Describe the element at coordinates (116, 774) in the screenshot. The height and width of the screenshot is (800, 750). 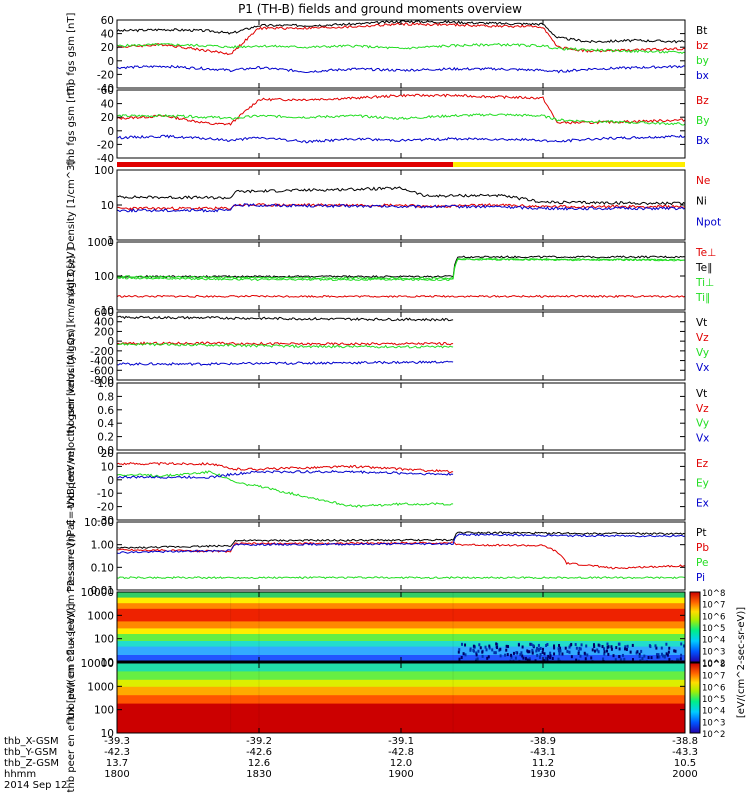
I see `ephemeris-value: 1800` at that location.